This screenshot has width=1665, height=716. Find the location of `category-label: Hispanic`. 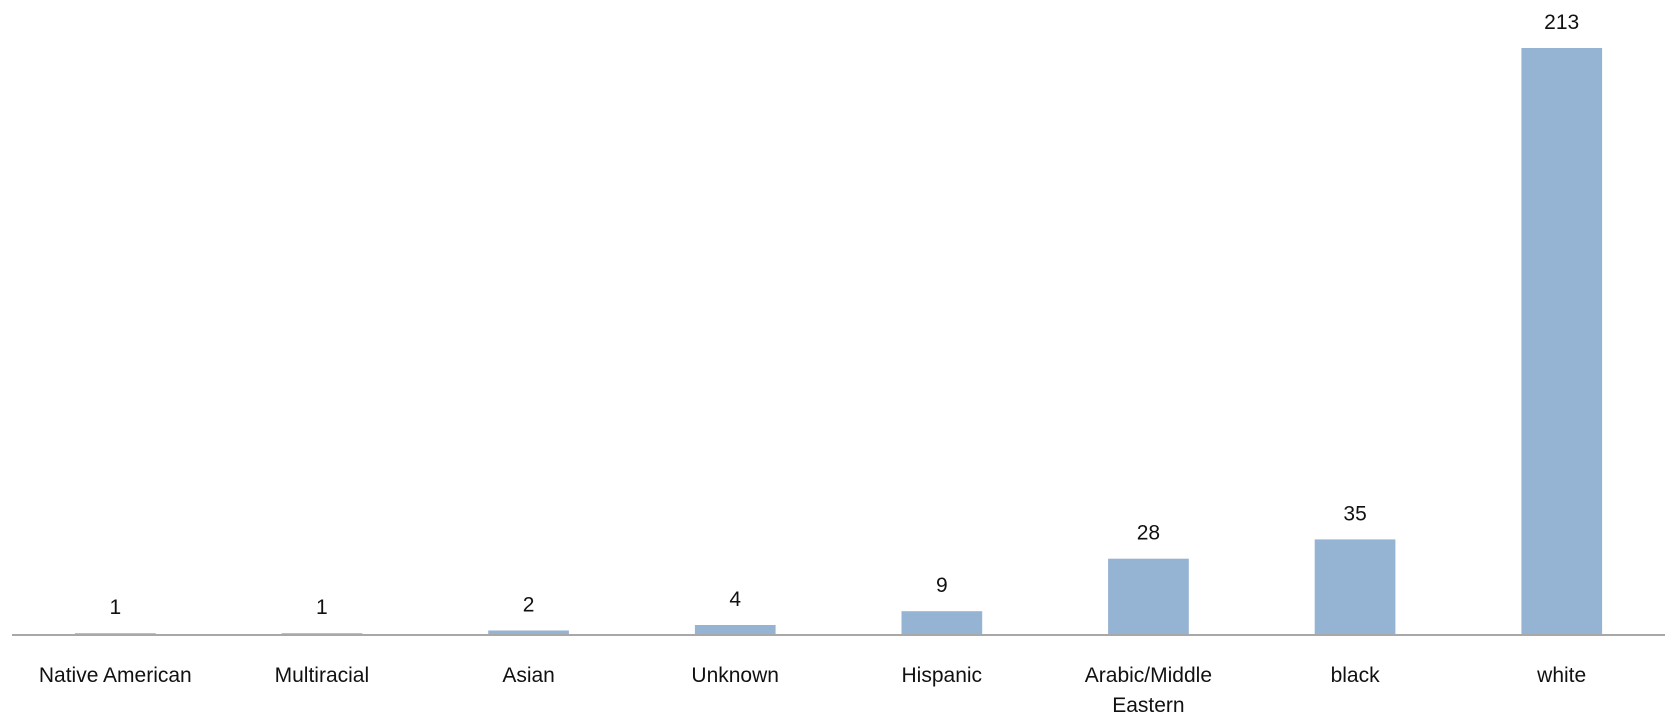

category-label: Hispanic is located at coordinates (942, 675).